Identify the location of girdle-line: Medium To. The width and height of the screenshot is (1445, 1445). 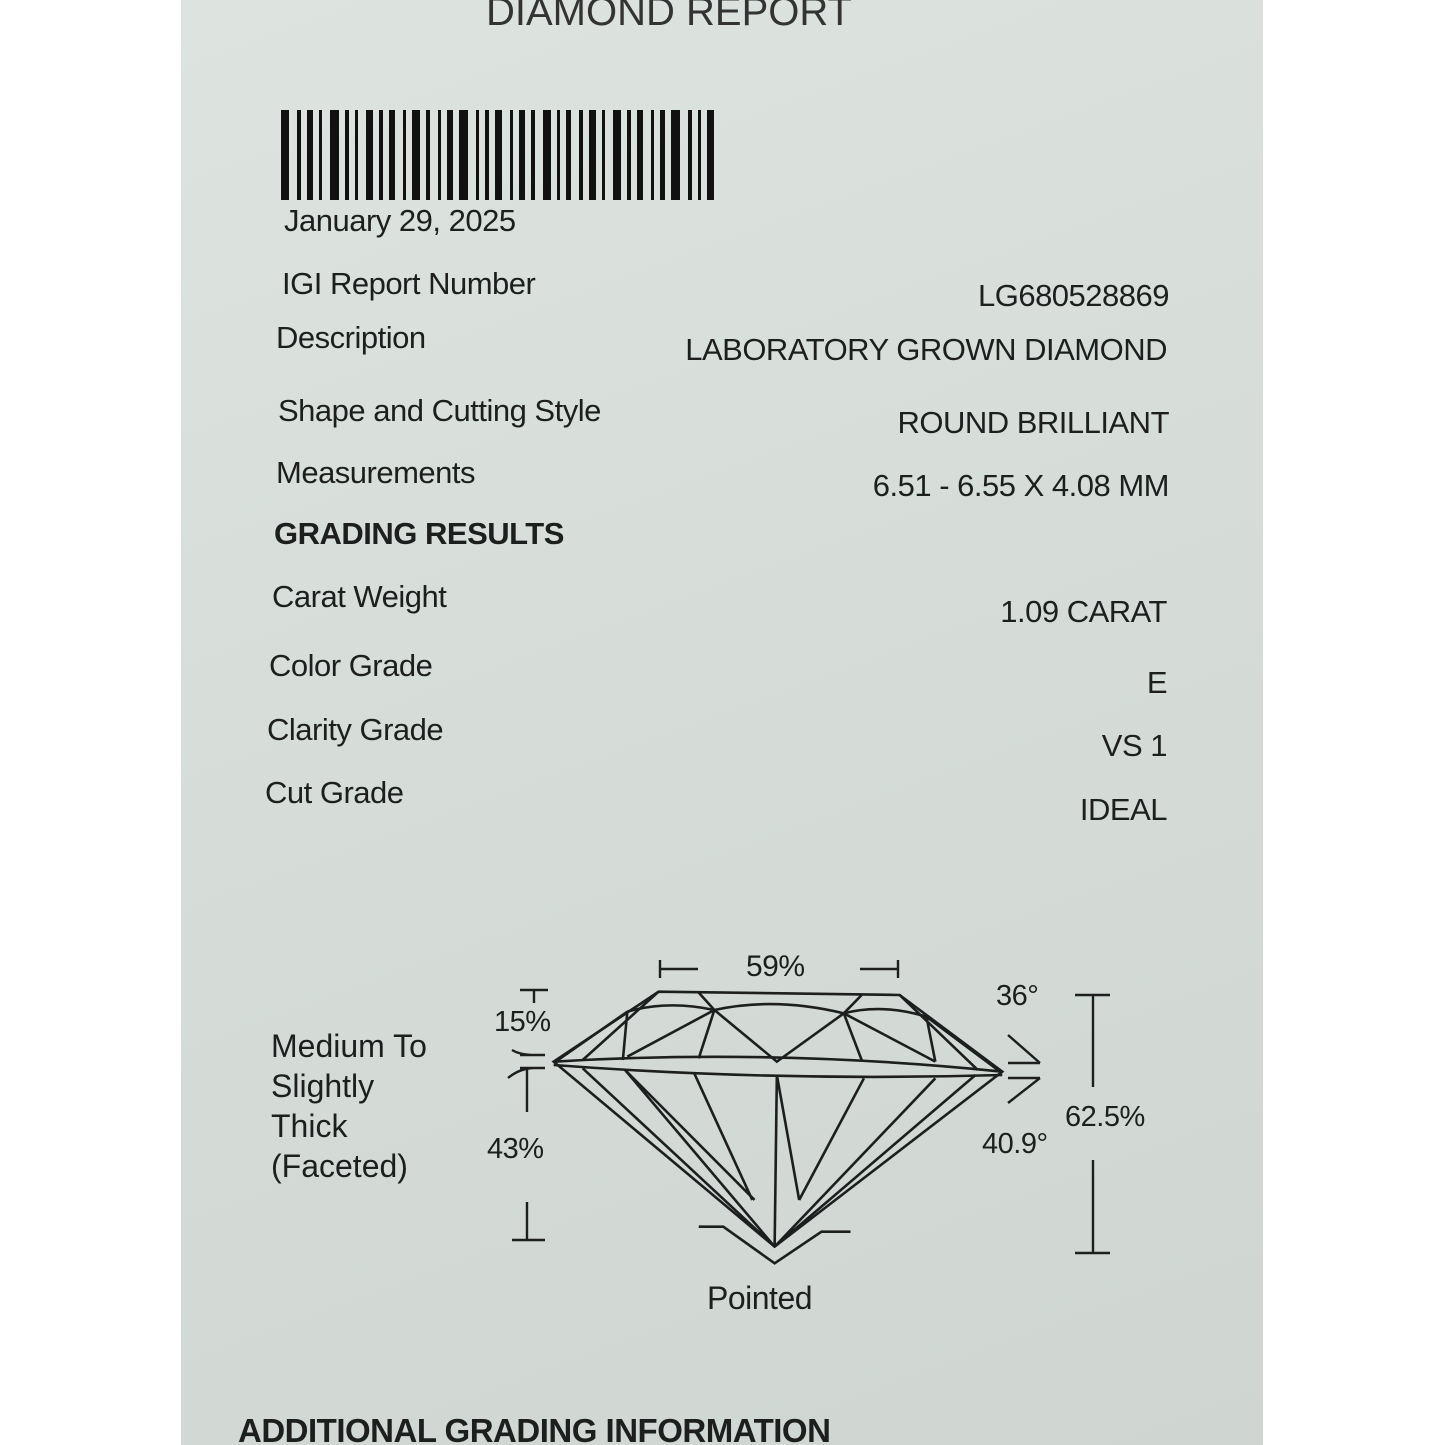
(349, 1046).